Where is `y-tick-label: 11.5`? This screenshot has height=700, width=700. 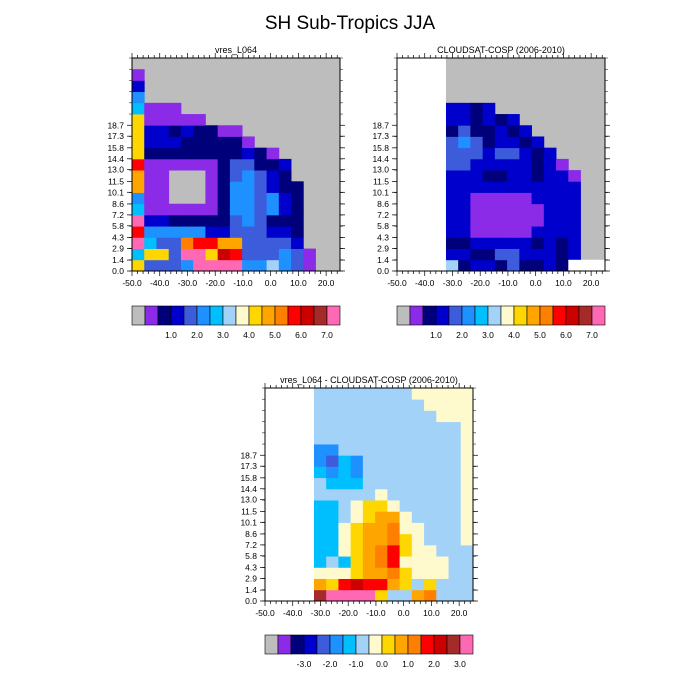
y-tick-label: 11.5 is located at coordinates (381, 181).